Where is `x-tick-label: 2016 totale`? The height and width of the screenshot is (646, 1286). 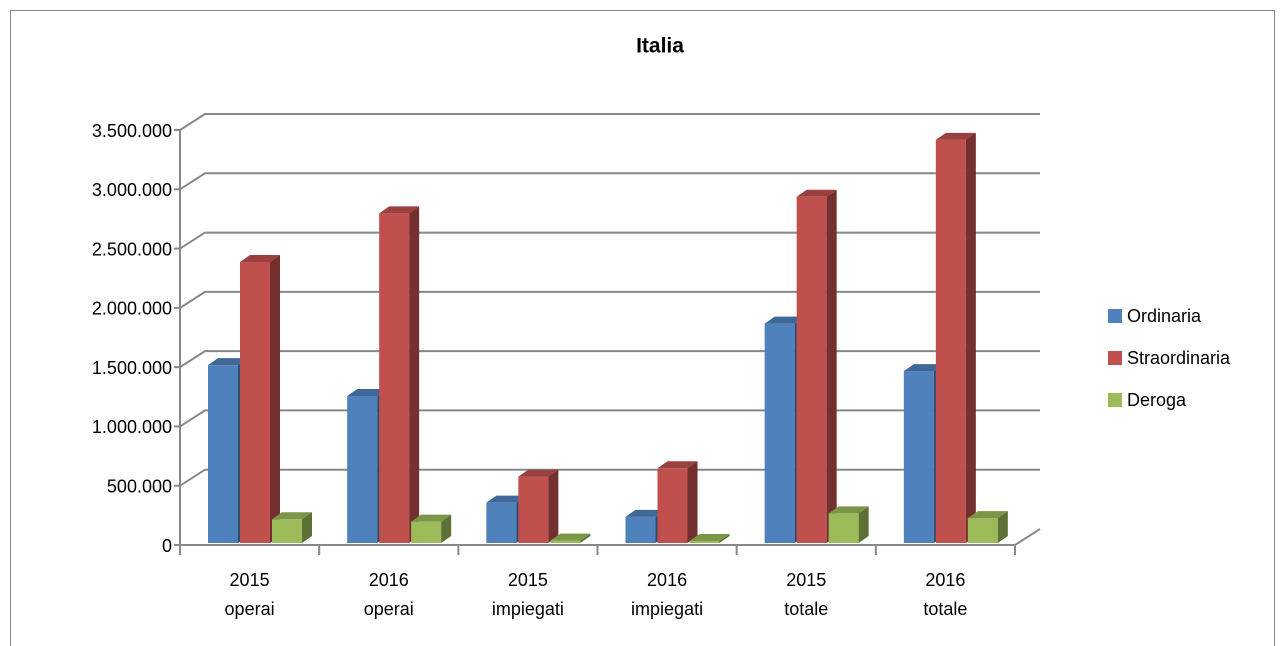 x-tick-label: 2016 totale is located at coordinates (945, 594).